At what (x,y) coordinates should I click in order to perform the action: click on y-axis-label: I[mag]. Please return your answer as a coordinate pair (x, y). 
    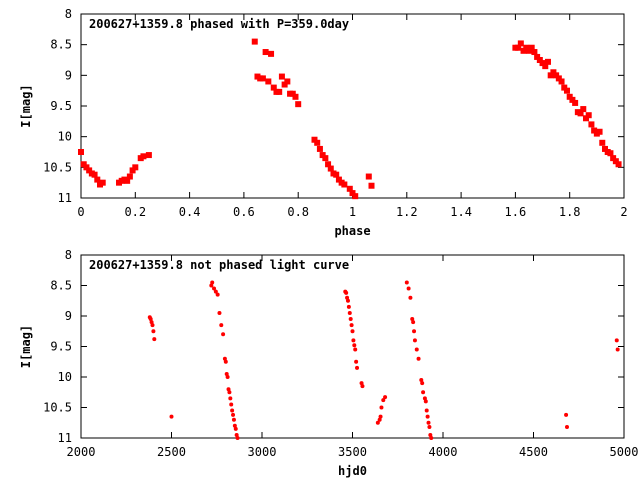
    Looking at the image, I should click on (26, 346).